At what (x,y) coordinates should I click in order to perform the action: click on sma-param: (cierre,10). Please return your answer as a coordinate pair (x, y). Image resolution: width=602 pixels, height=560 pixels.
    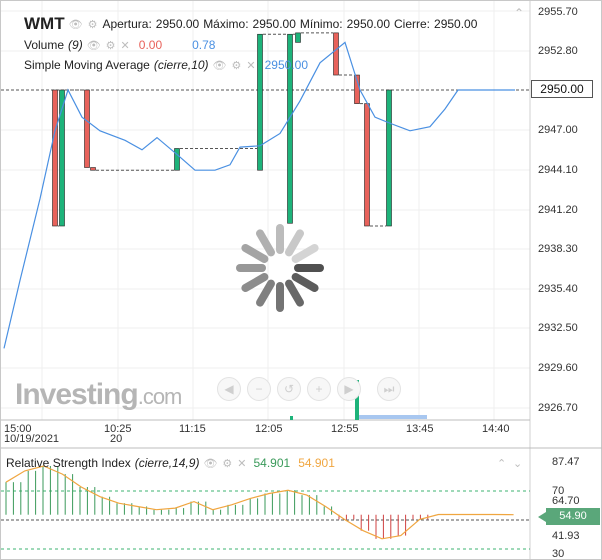
    Looking at the image, I should click on (181, 65).